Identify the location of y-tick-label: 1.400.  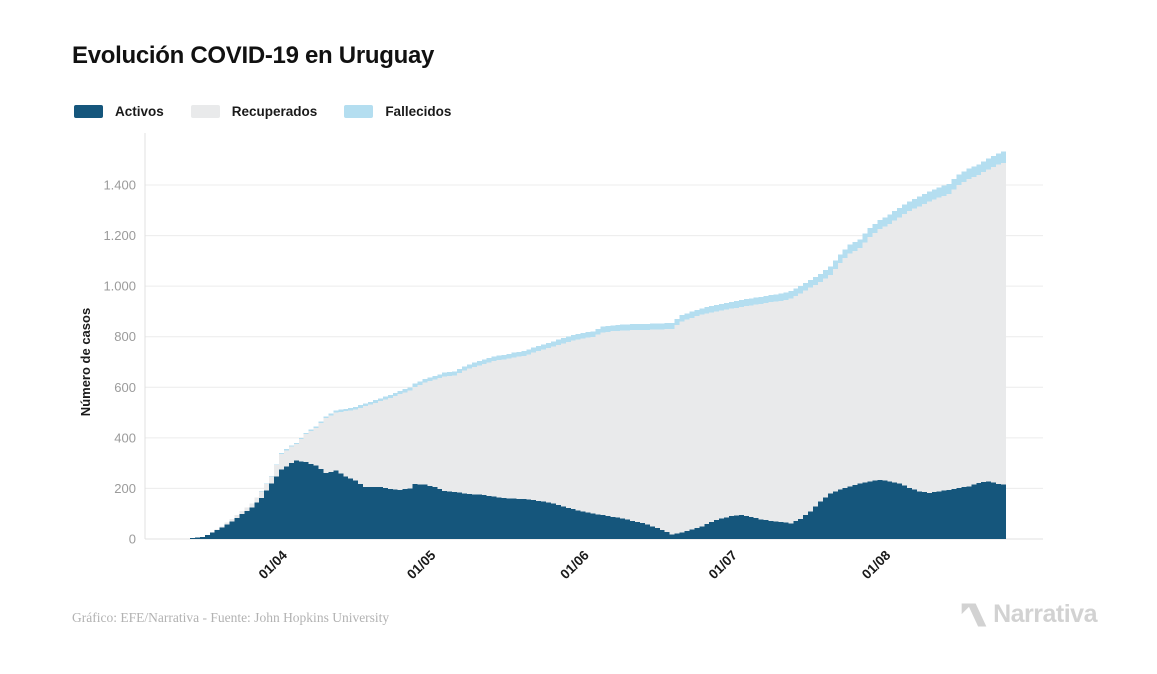
(119, 185).